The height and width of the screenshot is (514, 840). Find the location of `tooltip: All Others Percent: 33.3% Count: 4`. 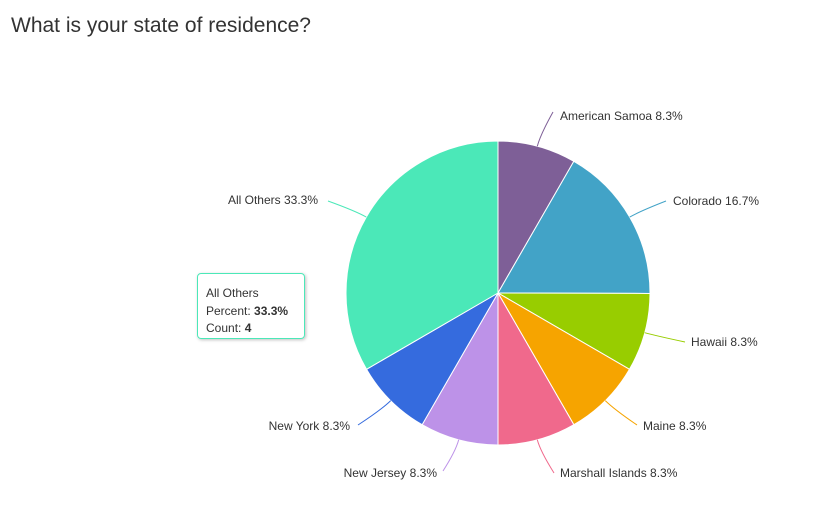

tooltip: All Others Percent: 33.3% Count: 4 is located at coordinates (251, 306).